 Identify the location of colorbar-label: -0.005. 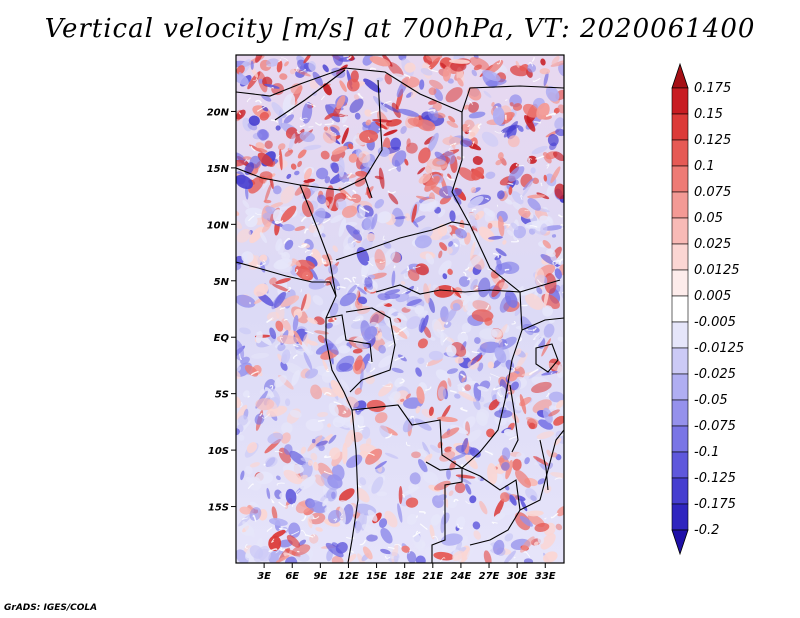
(715, 322).